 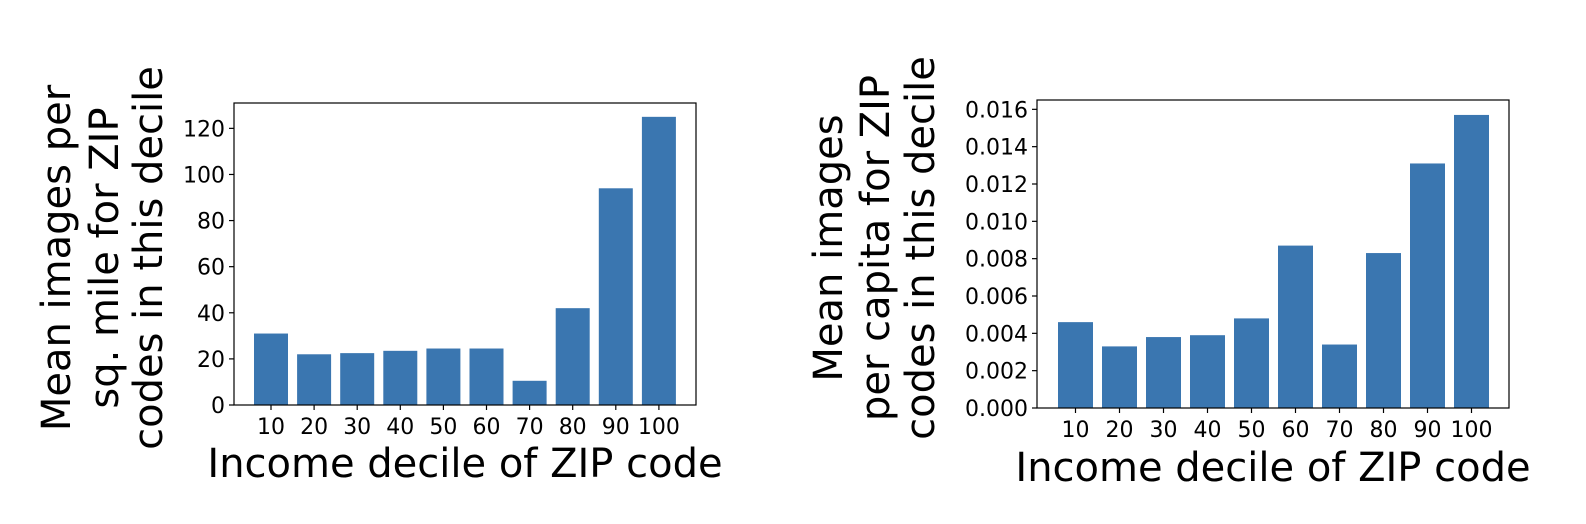 What do you see at coordinates (105, 257) in the screenshot?
I see `y-axis-label-line: sq. mile for ZIP` at bounding box center [105, 257].